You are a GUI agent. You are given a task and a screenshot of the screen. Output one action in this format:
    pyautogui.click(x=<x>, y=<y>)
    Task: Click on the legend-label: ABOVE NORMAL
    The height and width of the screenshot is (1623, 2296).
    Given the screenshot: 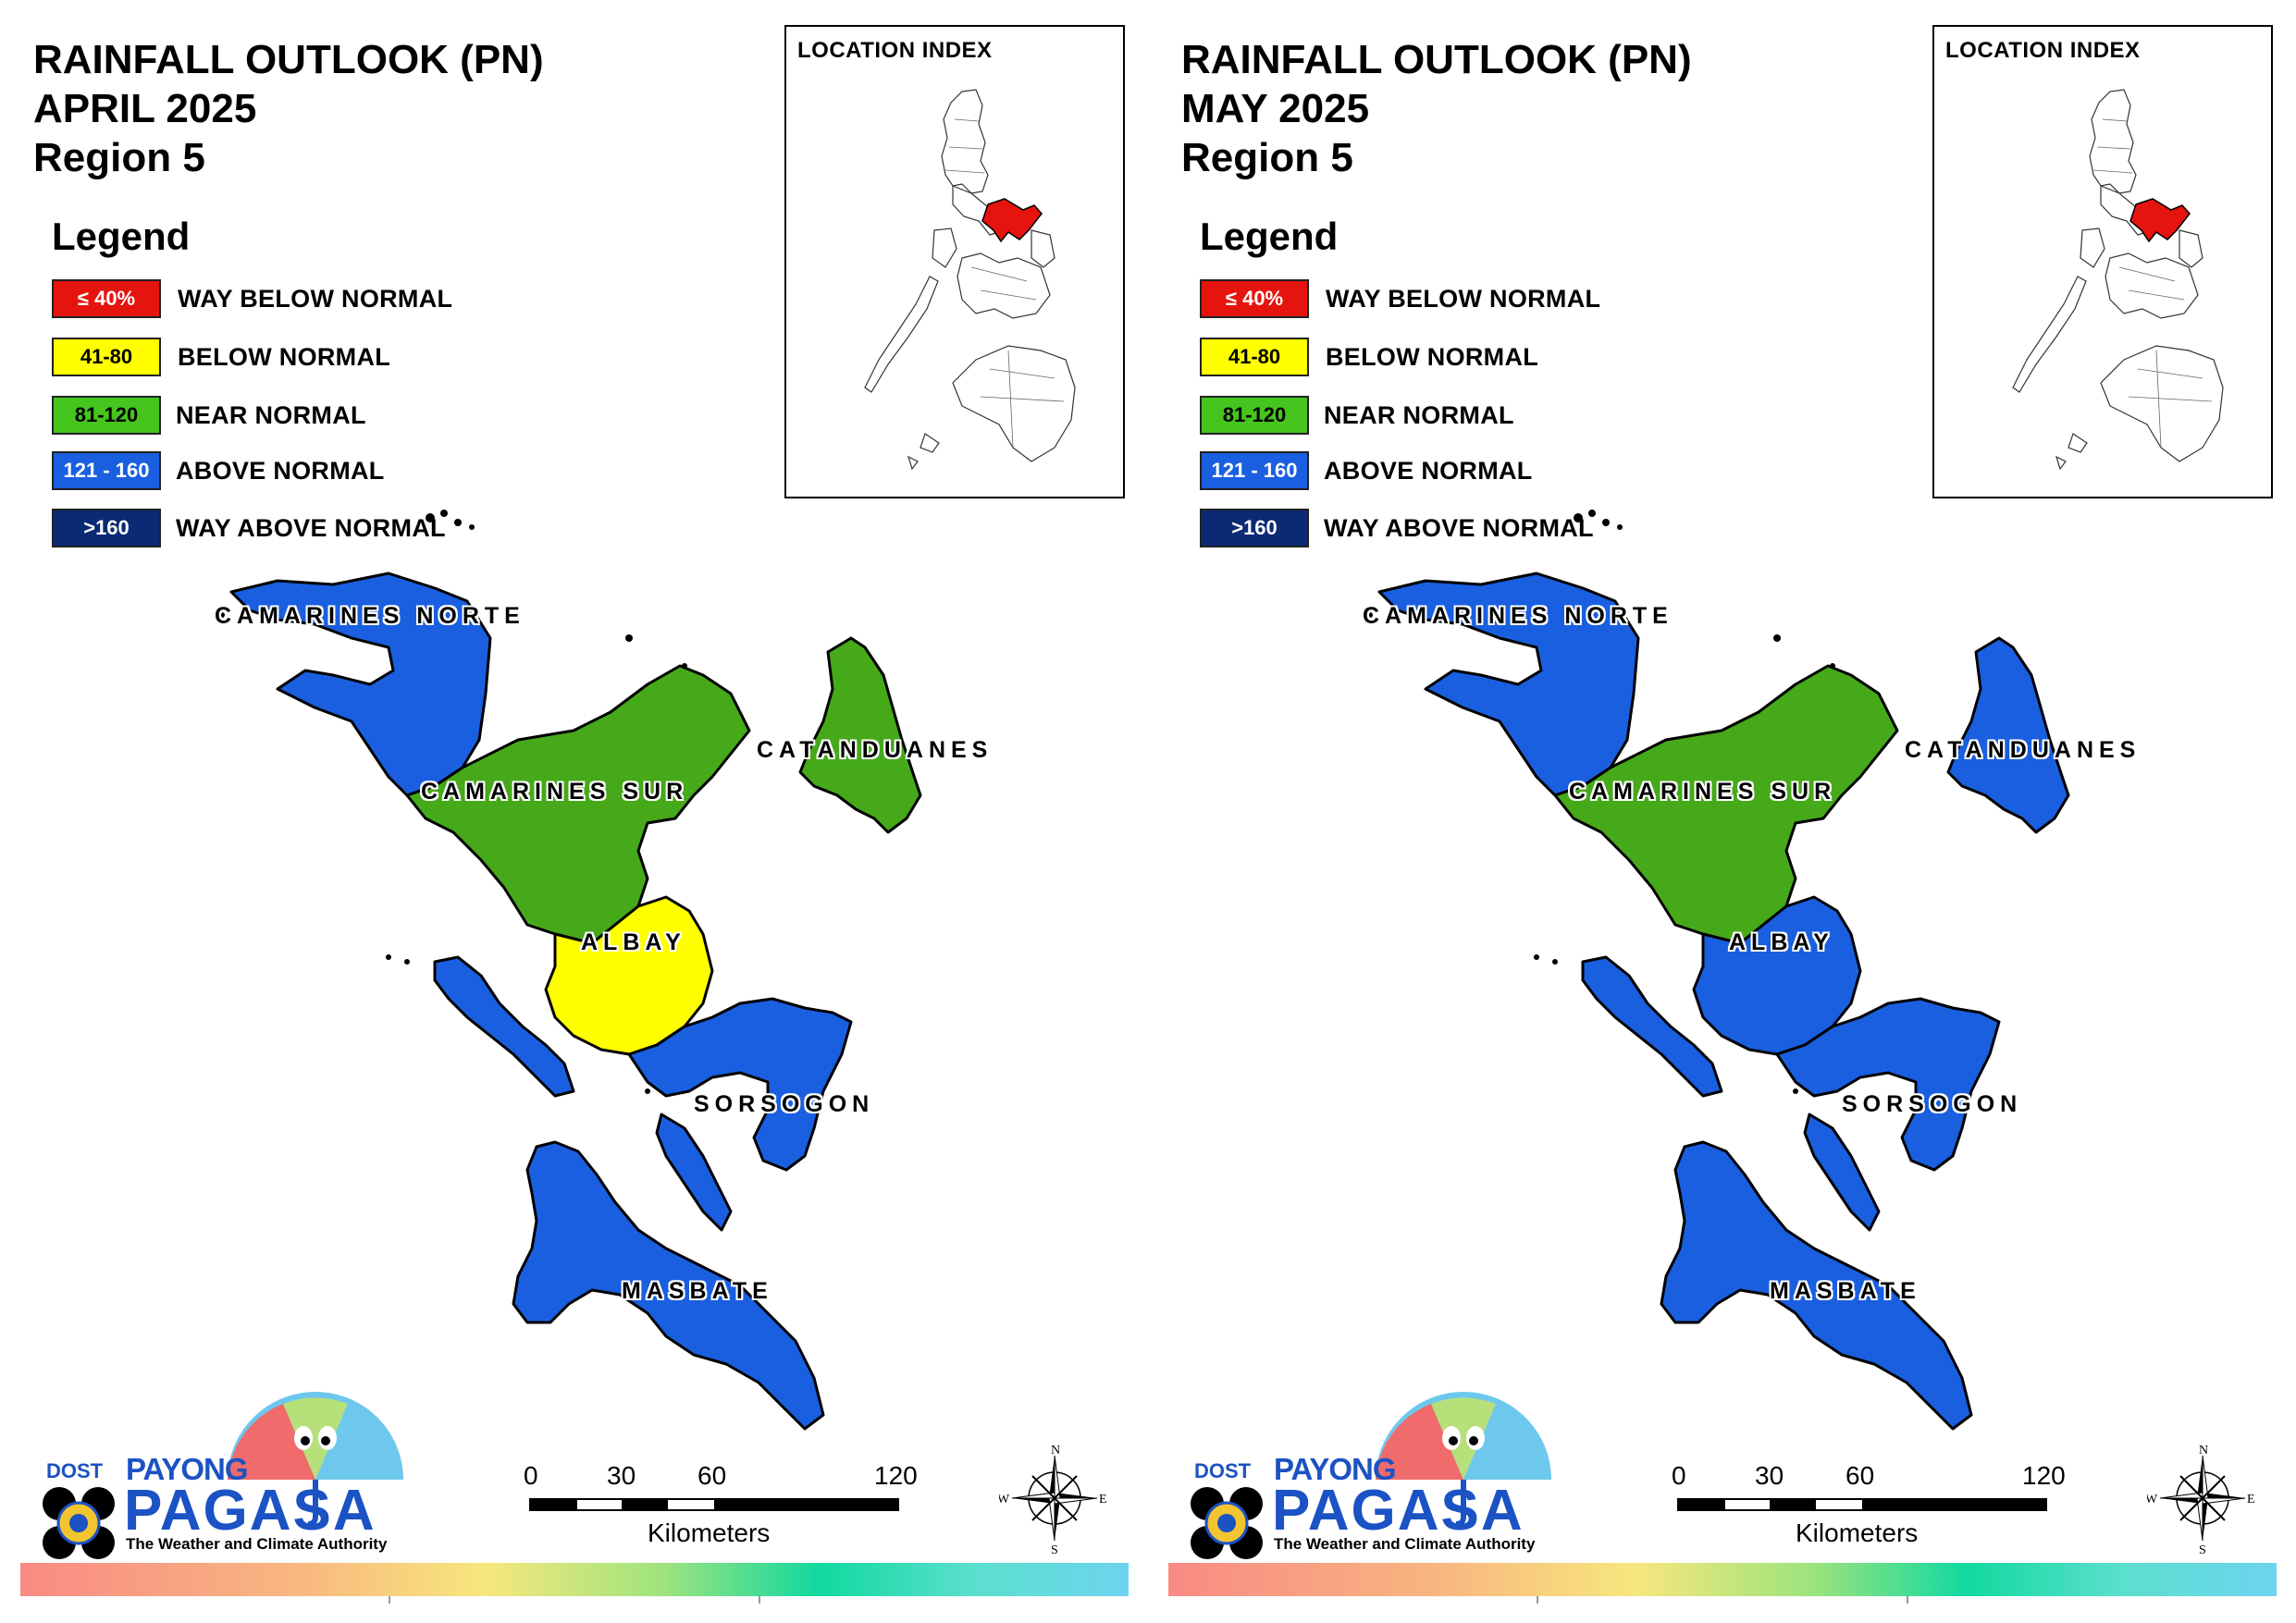 What is the action you would take?
    pyautogui.click(x=280, y=471)
    